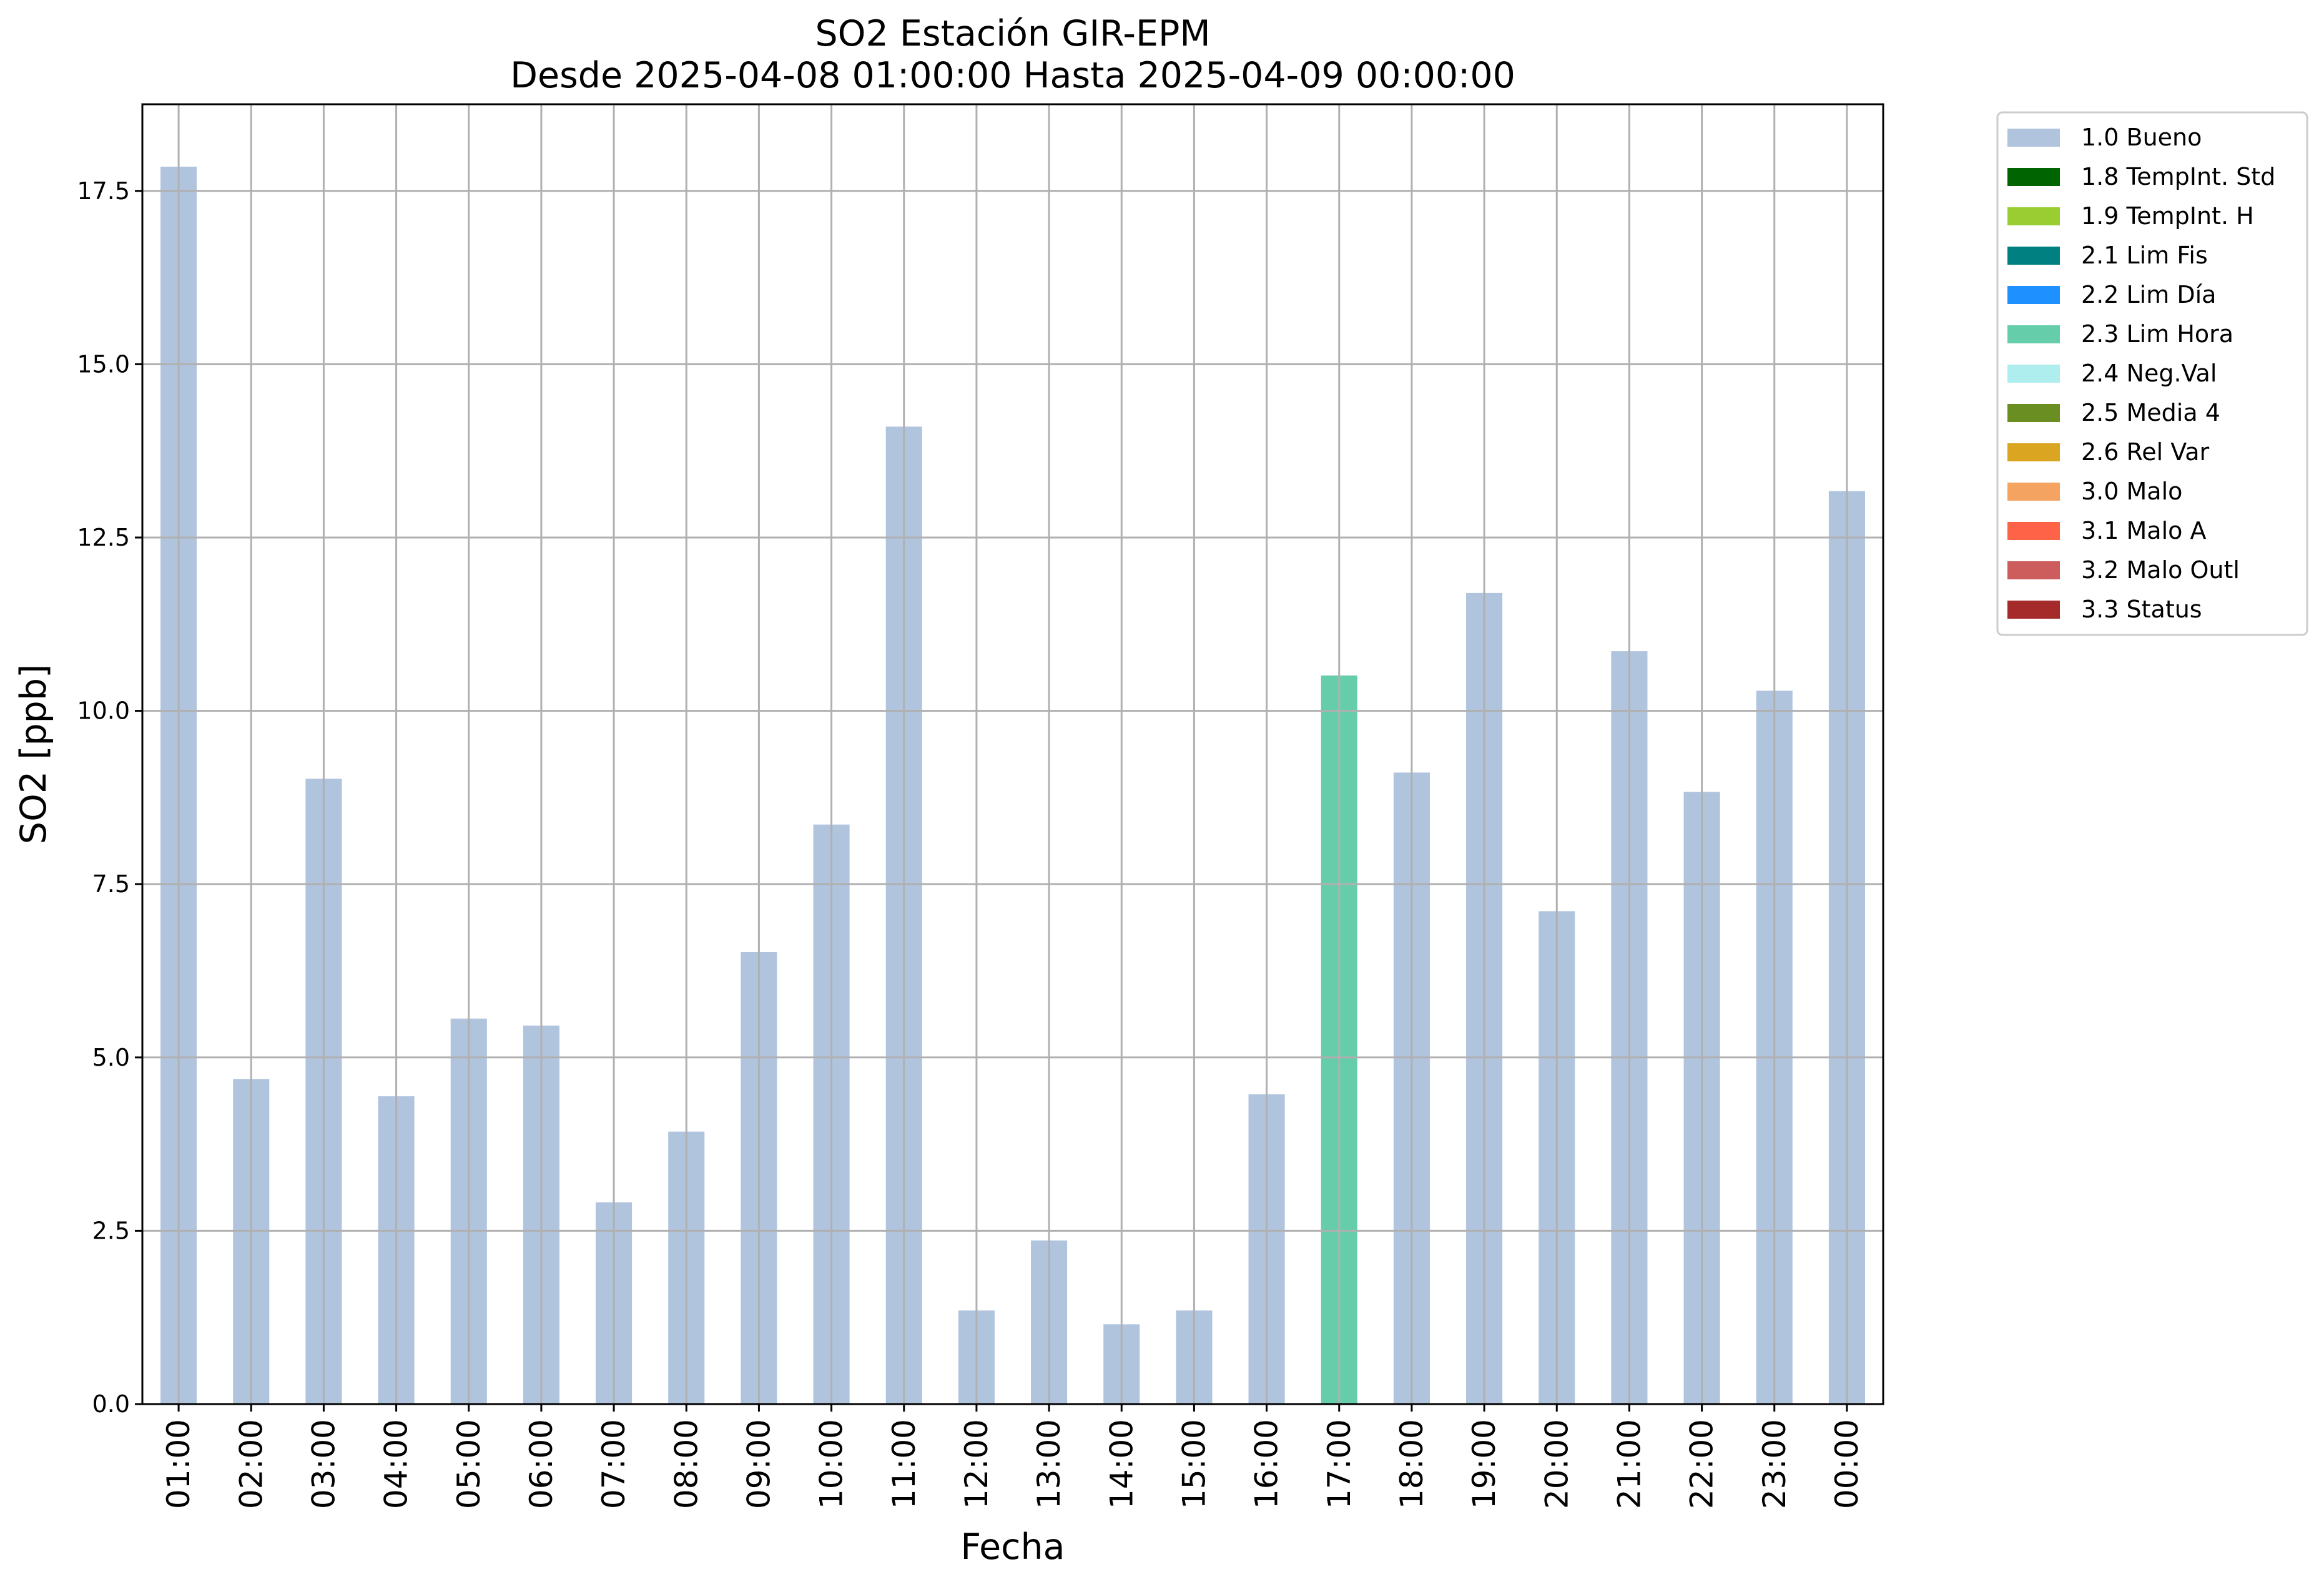 The image size is (2324, 1582). What do you see at coordinates (2131, 491) in the screenshot?
I see `legend-label-3-0: 3.0 Malo` at bounding box center [2131, 491].